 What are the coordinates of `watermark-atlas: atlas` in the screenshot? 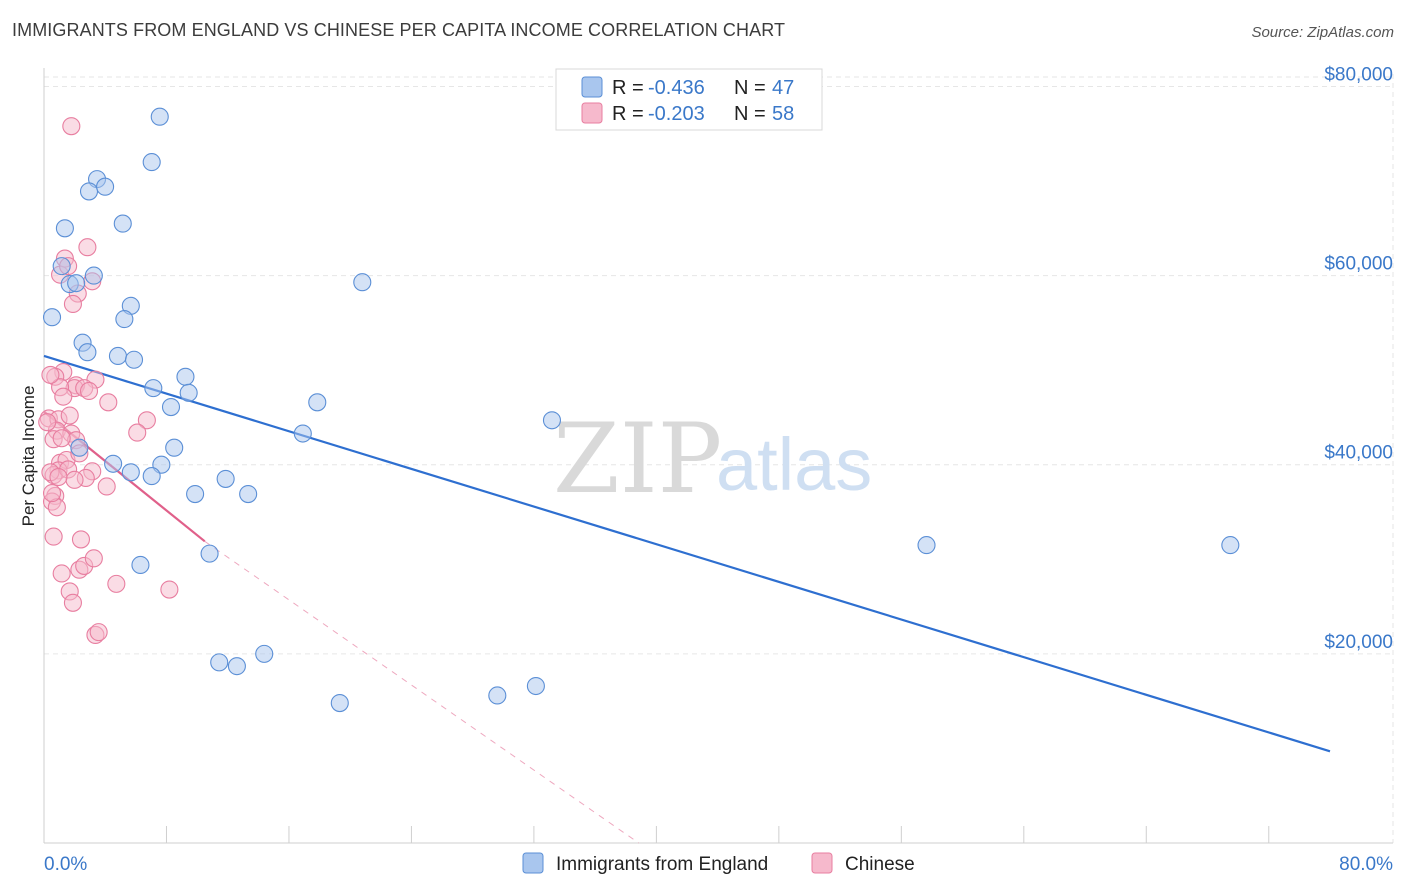 It's located at (794, 464).